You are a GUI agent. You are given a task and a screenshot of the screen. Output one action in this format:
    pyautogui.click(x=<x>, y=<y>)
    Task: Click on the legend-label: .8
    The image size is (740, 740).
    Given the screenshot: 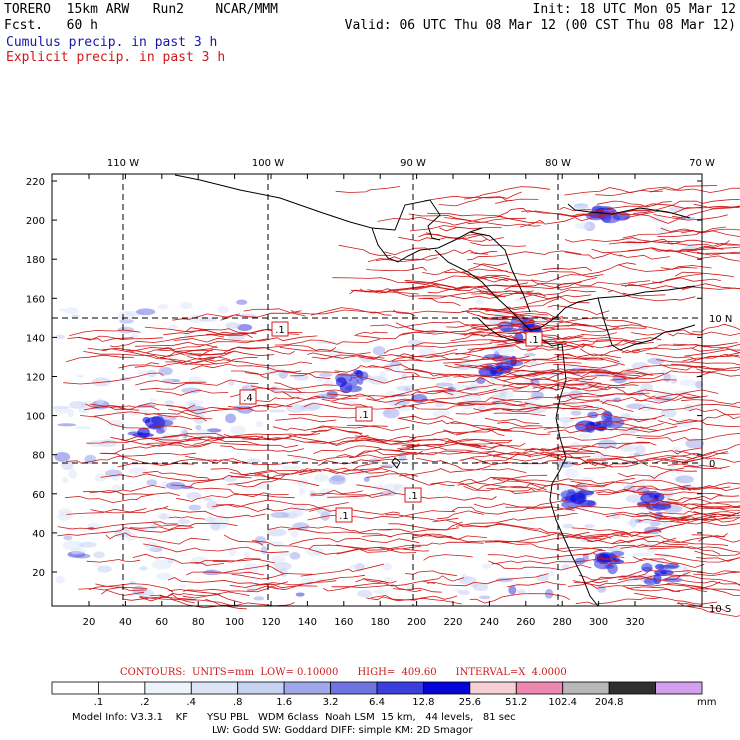 What is the action you would take?
    pyautogui.click(x=238, y=702)
    